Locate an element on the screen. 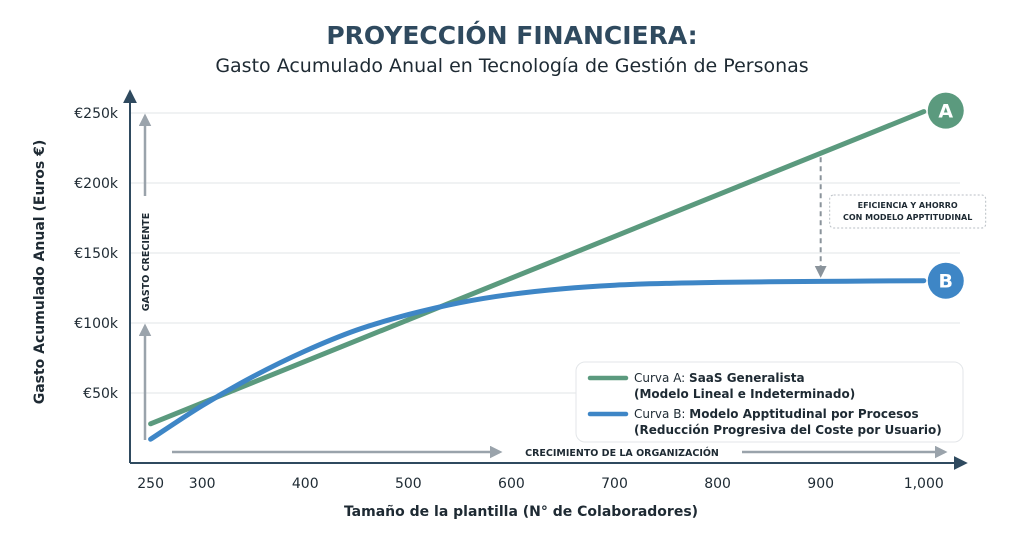 The image size is (1024, 539). x-tick-label: 800 is located at coordinates (717, 484).